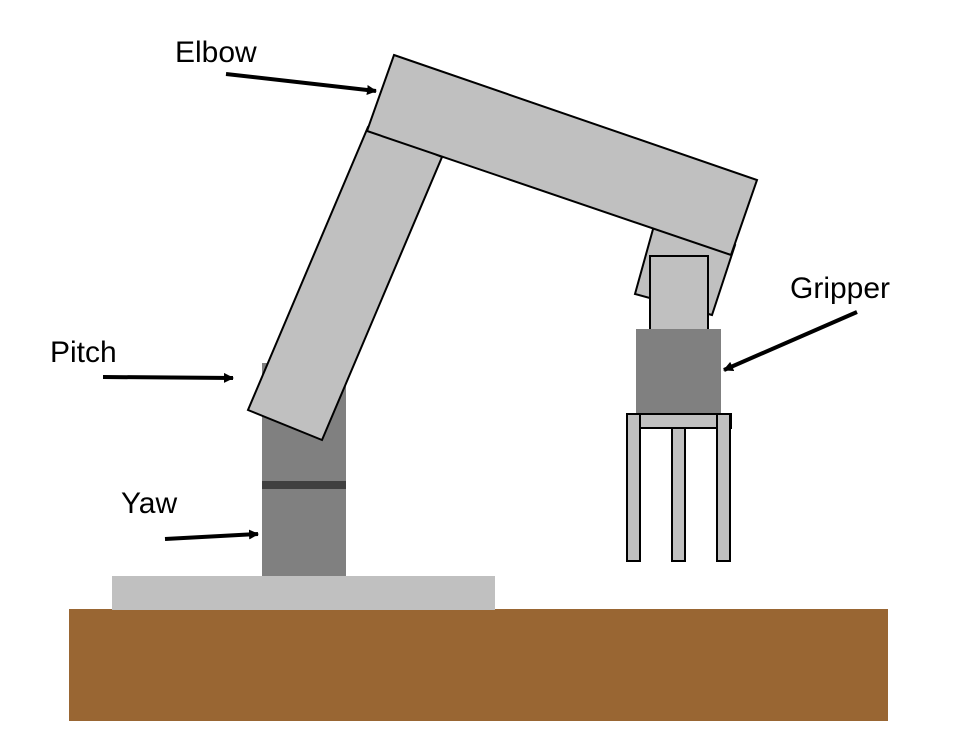  What do you see at coordinates (790, 341) in the screenshot?
I see `gripper-arrow` at bounding box center [790, 341].